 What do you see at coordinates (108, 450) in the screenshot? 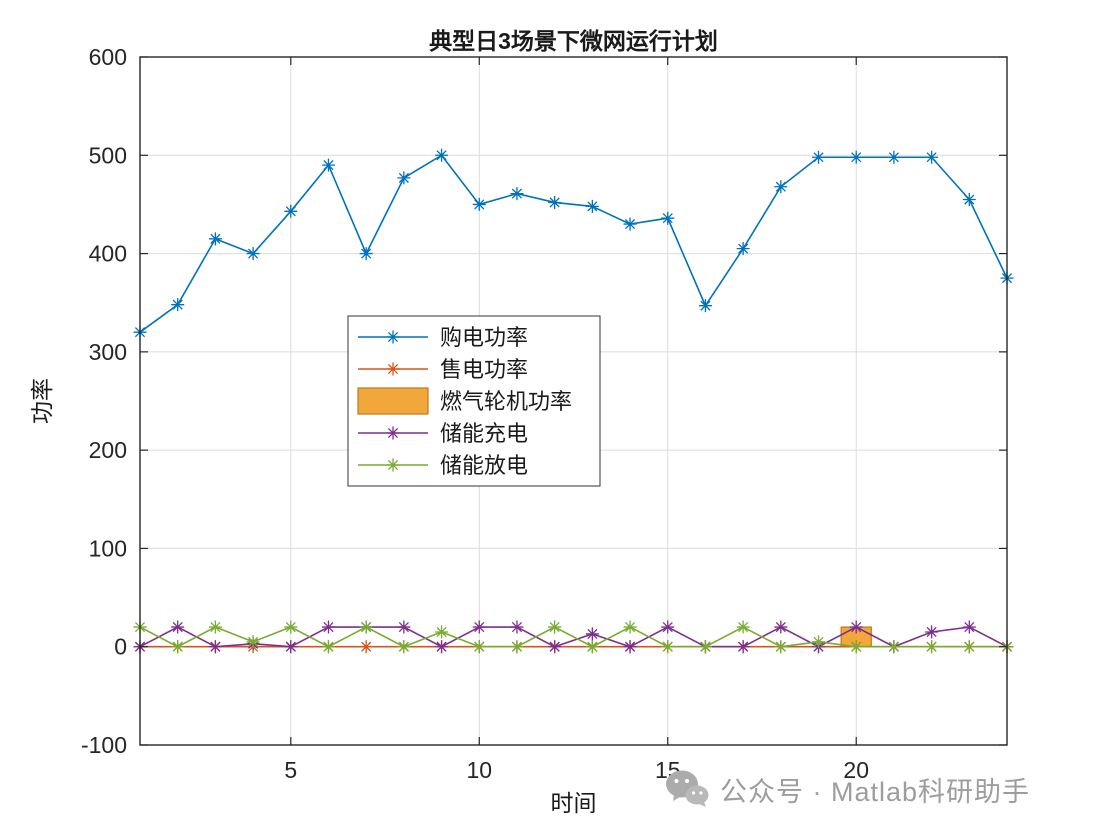
I see `y-tick-label: 200` at bounding box center [108, 450].